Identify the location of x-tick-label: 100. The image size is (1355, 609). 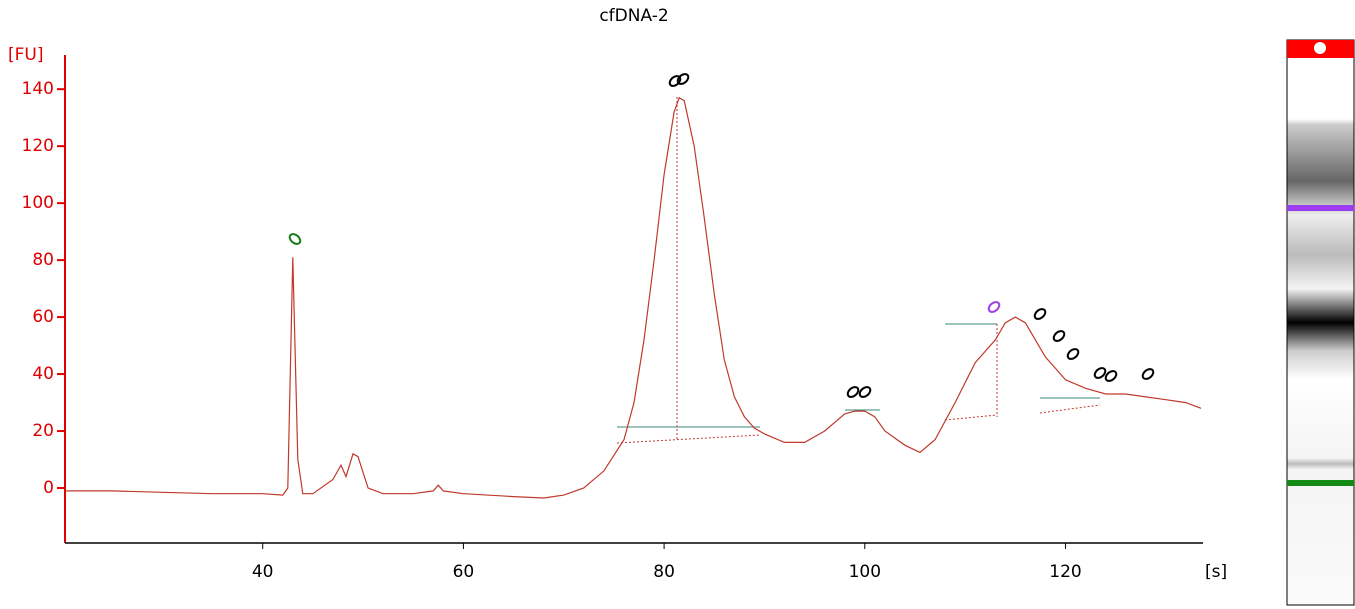
(865, 572).